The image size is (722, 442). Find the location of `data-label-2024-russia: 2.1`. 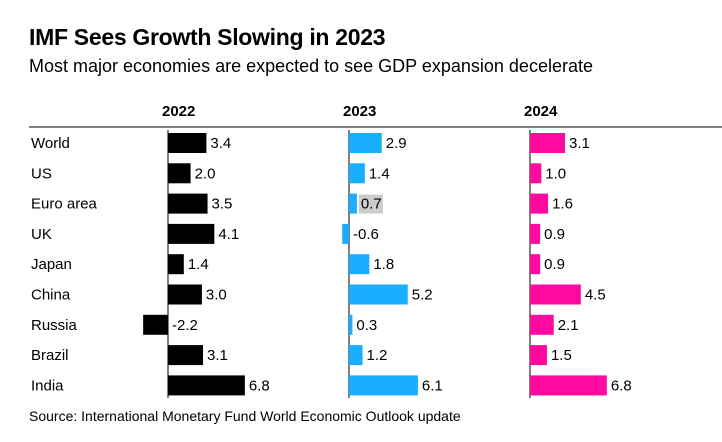

data-label-2024-russia: 2.1 is located at coordinates (568, 325).